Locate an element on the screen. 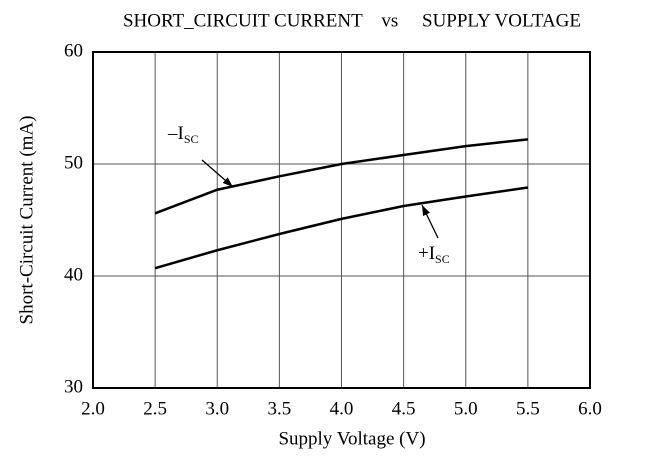 The height and width of the screenshot is (458, 667). y-tick-label: 40 is located at coordinates (73, 274).